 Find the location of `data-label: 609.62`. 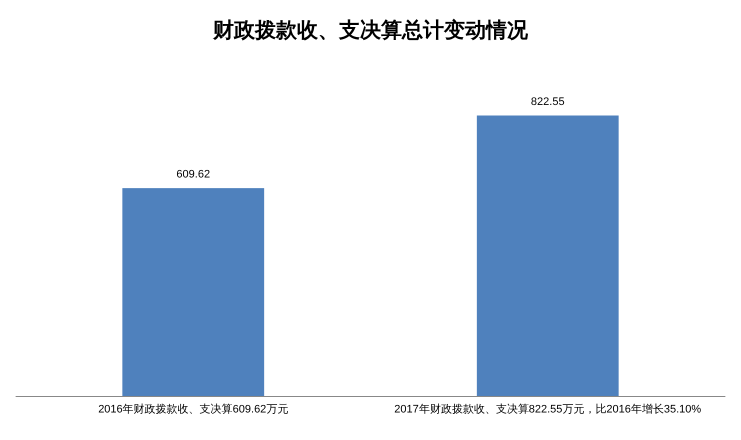

data-label: 609.62 is located at coordinates (193, 174).